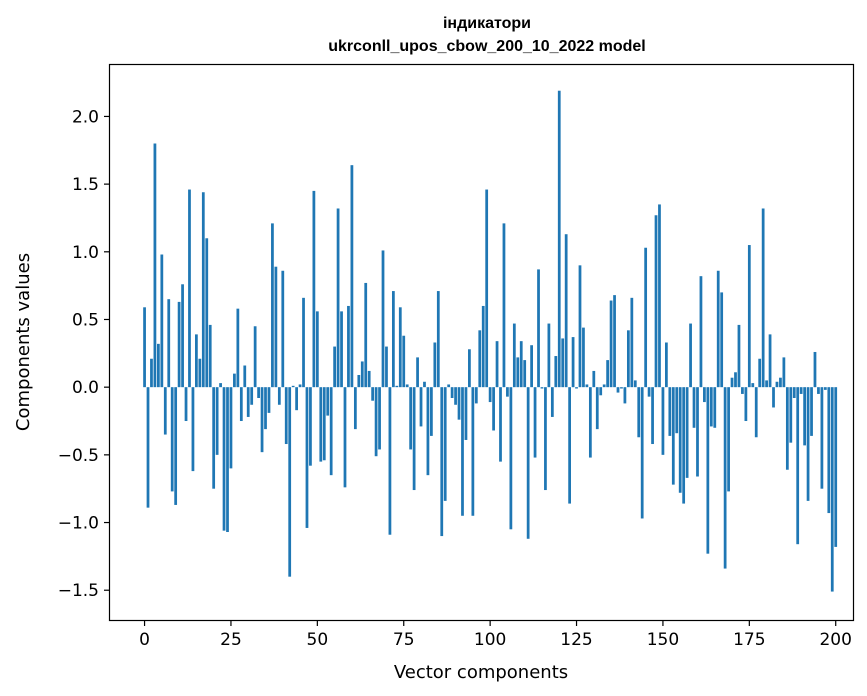 Image resolution: width=867 pixels, height=696 pixels. I want to click on y-tick-label: 0.5, so click(85, 320).